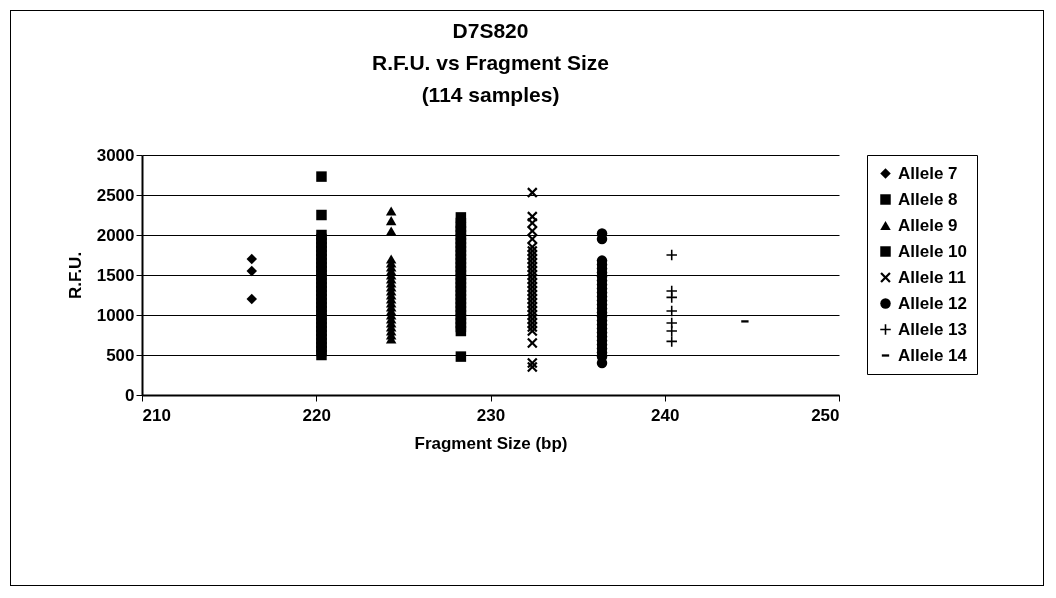 The height and width of the screenshot is (598, 1056). I want to click on x-tick-label: 220, so click(316, 415).